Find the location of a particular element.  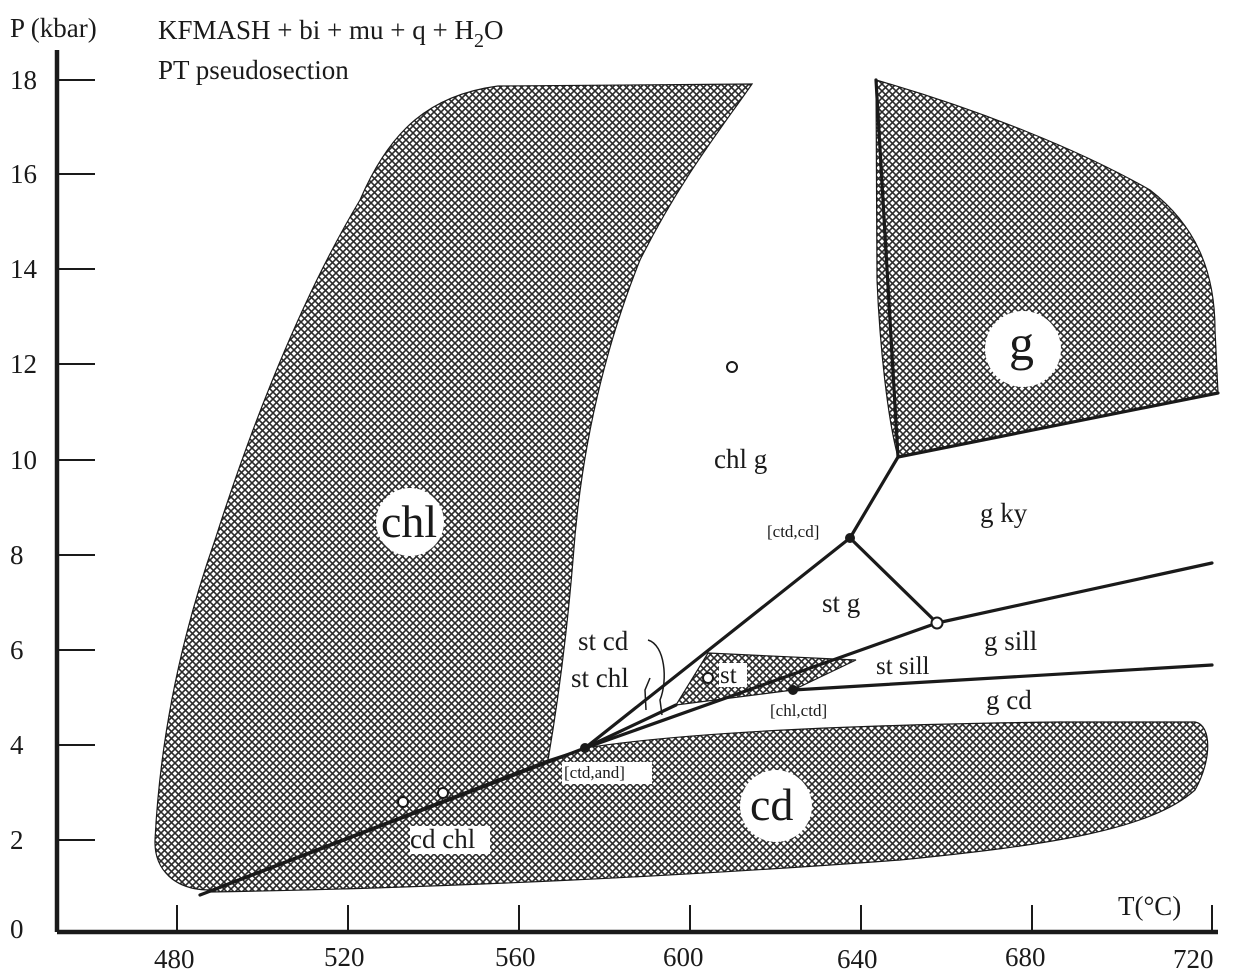

invariant-point-chl-ctd is located at coordinates (793, 690).